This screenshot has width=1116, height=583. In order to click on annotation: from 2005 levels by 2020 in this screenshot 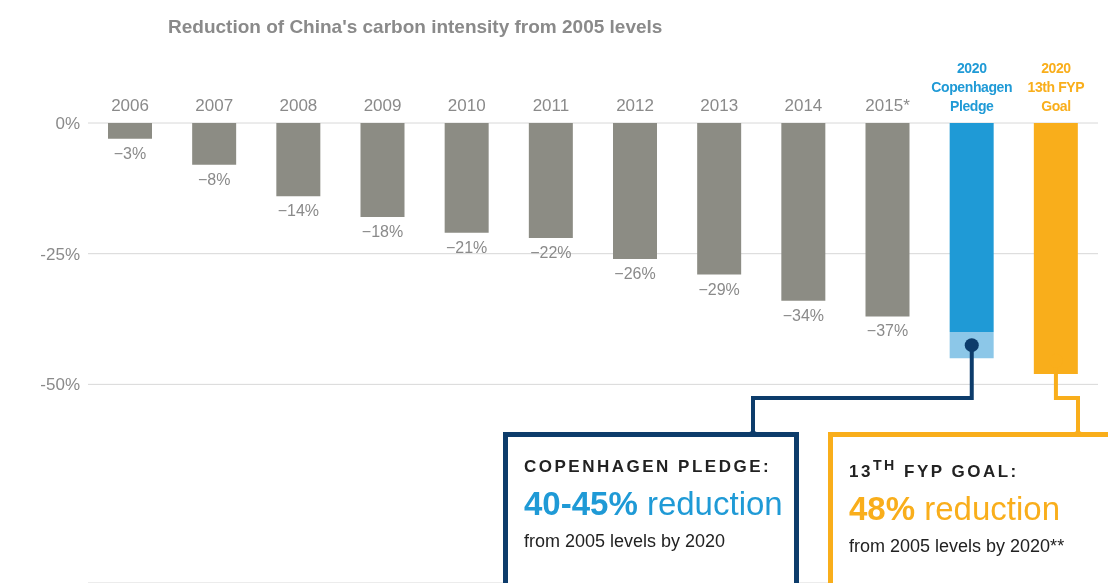, I will do `click(625, 541)`.